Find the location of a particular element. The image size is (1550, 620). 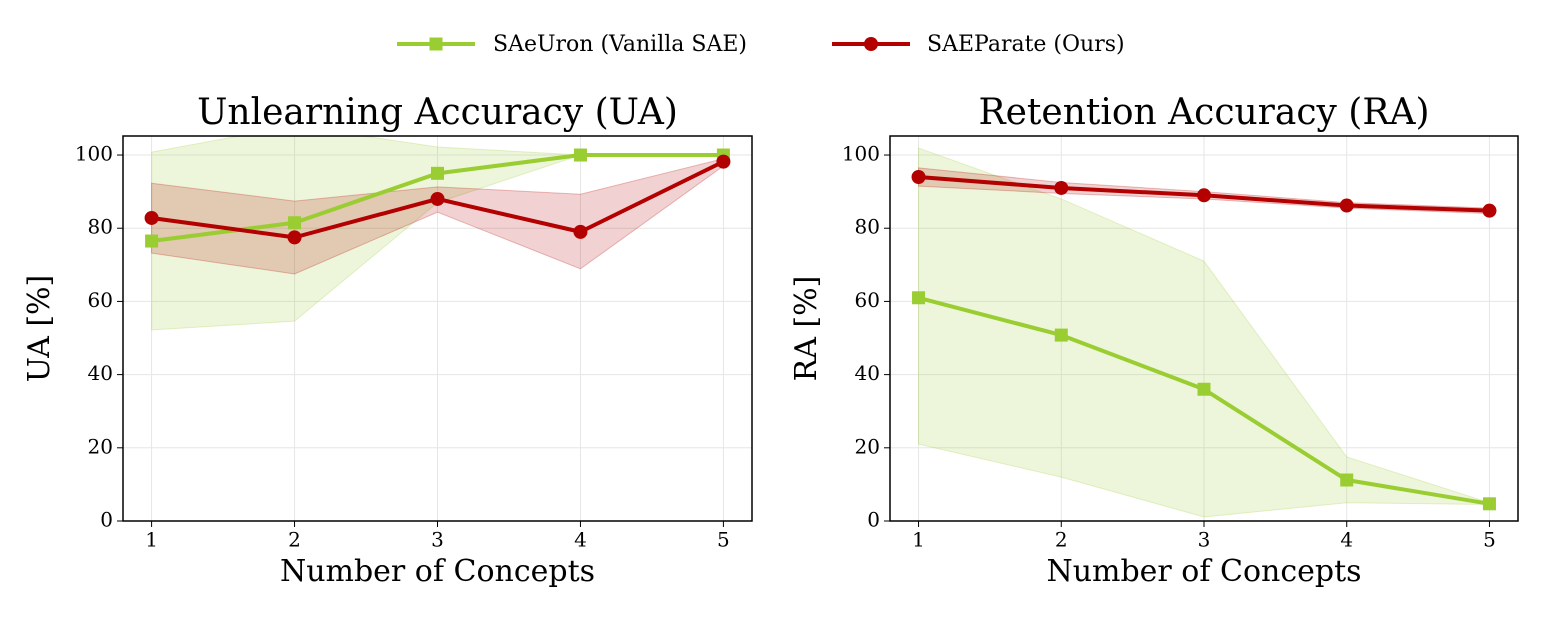

plot-area is located at coordinates (437, 233).